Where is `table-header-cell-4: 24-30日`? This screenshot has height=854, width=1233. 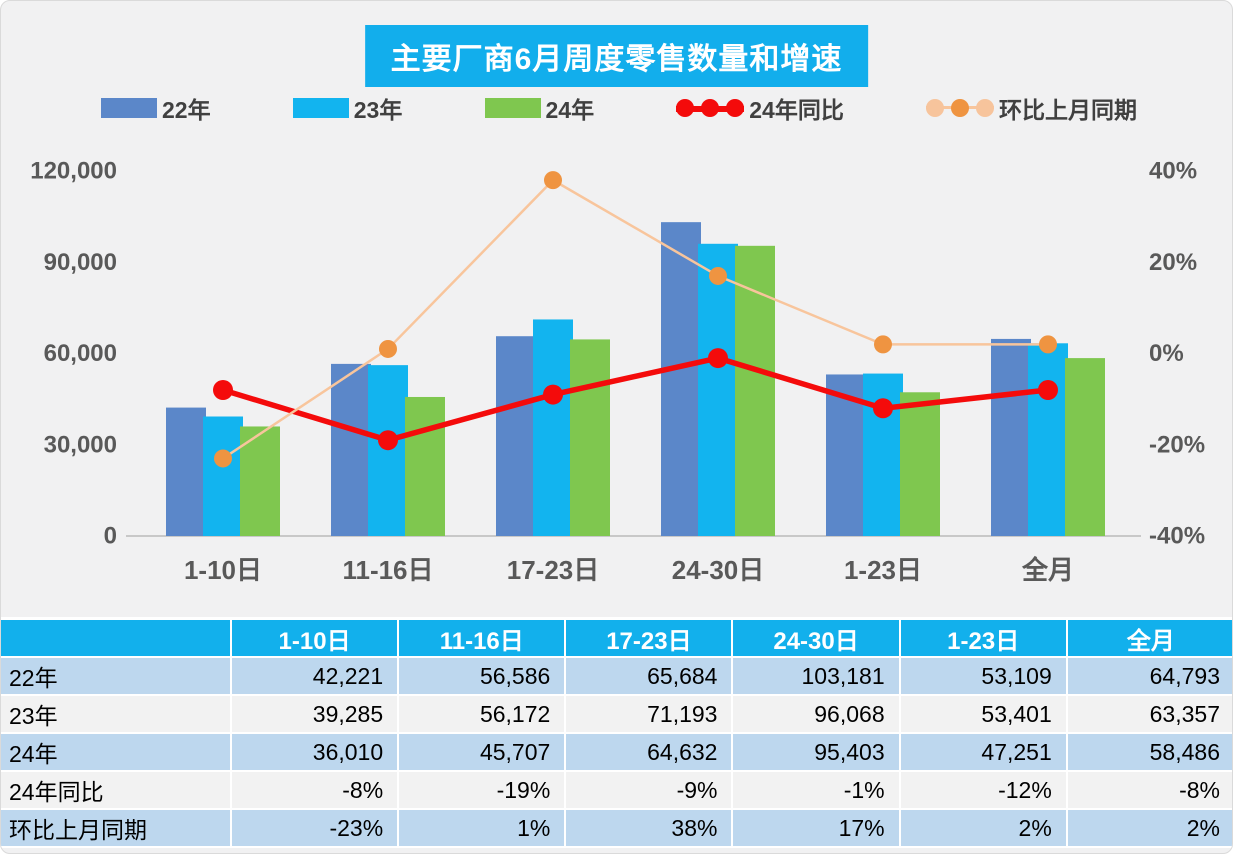 table-header-cell-4: 24-30日 is located at coordinates (816, 637).